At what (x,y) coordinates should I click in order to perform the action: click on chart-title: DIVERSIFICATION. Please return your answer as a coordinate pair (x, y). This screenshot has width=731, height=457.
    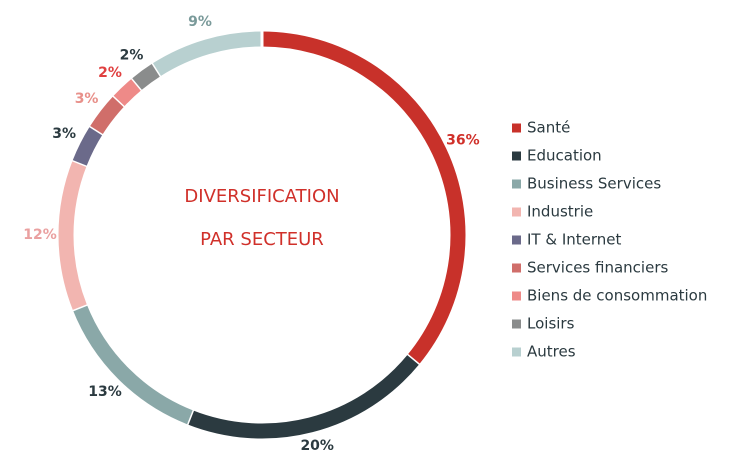
    Looking at the image, I should click on (261, 196).